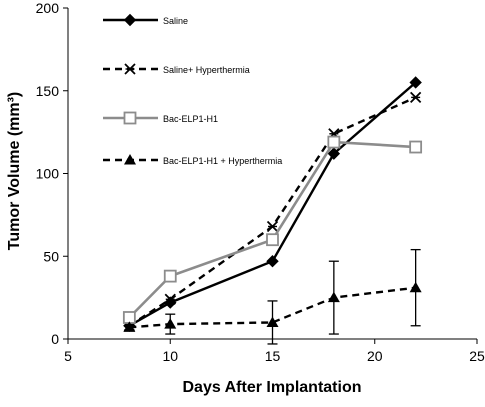 The image size is (485, 407). I want to click on legend-label: Bac-ELP1-H1 + Hyperthermia, so click(222, 161).